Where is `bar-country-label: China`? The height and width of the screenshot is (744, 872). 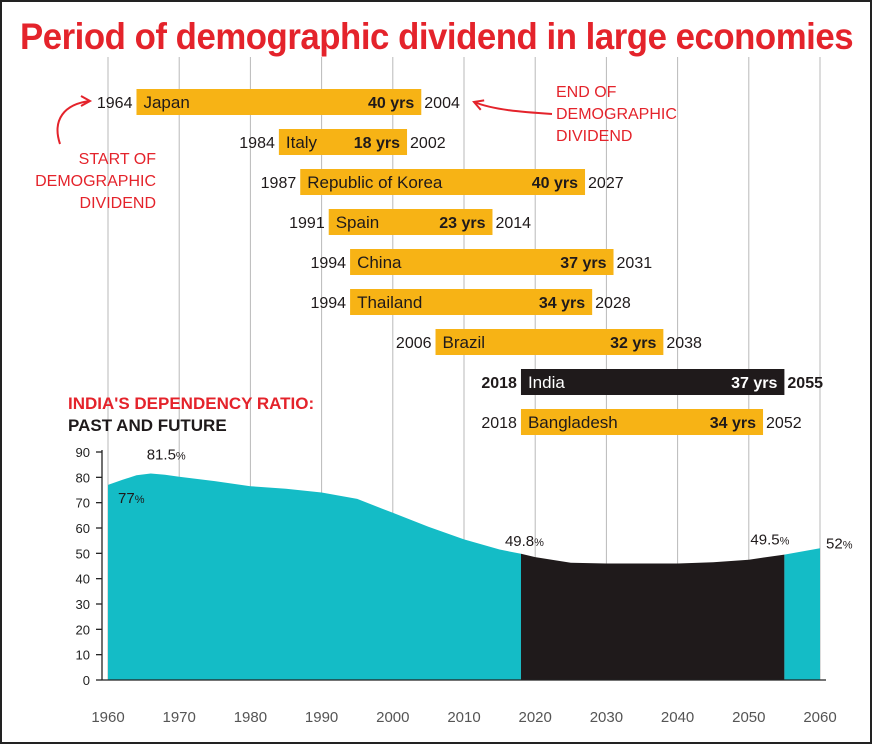 bar-country-label: China is located at coordinates (379, 262).